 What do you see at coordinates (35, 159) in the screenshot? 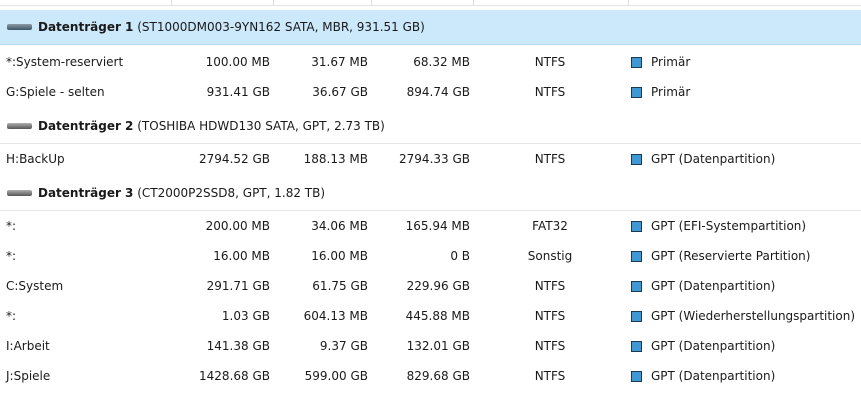
I see `partition-name: H:BackUp` at bounding box center [35, 159].